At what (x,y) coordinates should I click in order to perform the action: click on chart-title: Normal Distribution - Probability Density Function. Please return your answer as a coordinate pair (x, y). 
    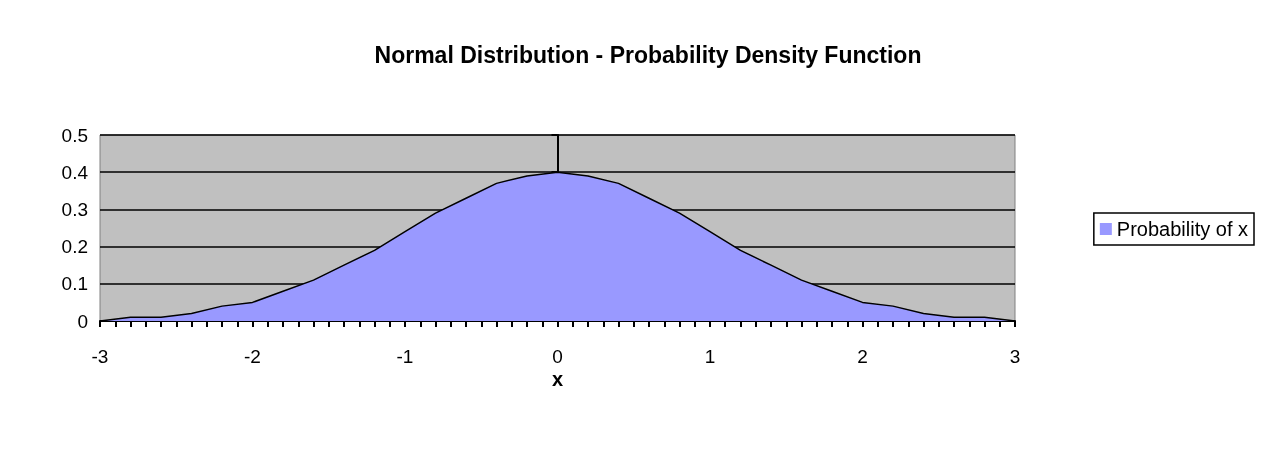
    Looking at the image, I should click on (648, 54).